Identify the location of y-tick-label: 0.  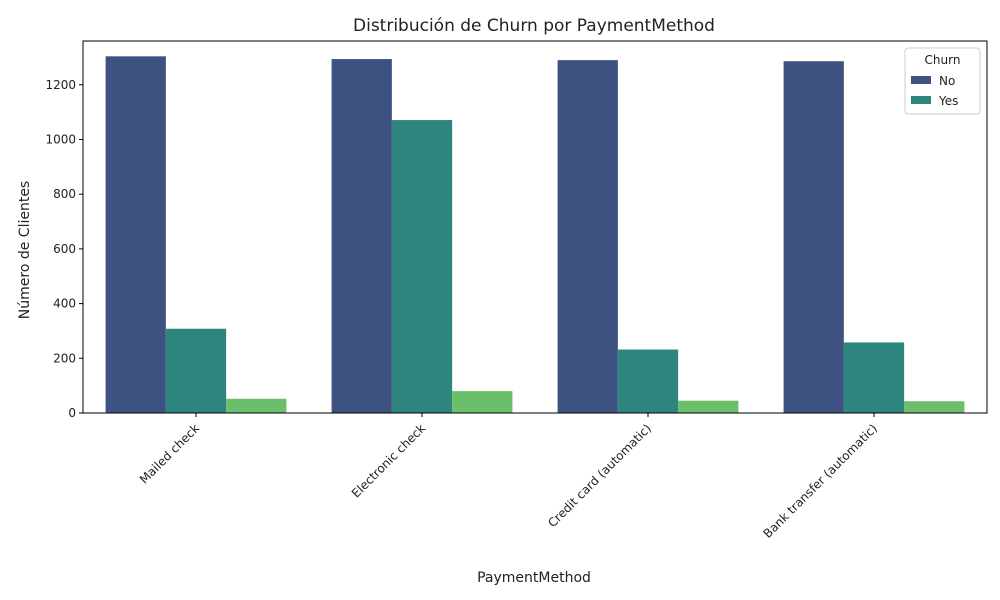
(72, 413).